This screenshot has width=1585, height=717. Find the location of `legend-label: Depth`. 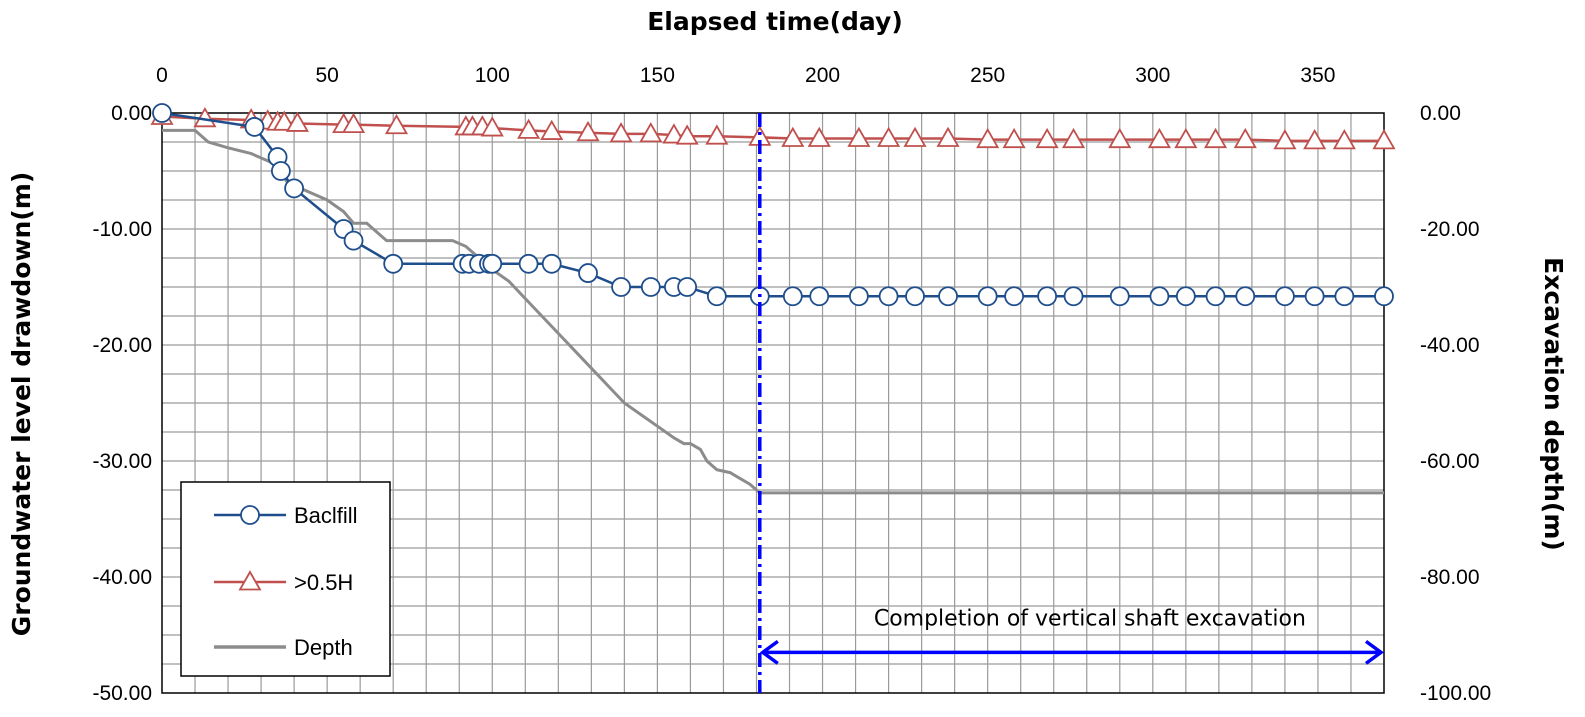

legend-label: Depth is located at coordinates (323, 647).